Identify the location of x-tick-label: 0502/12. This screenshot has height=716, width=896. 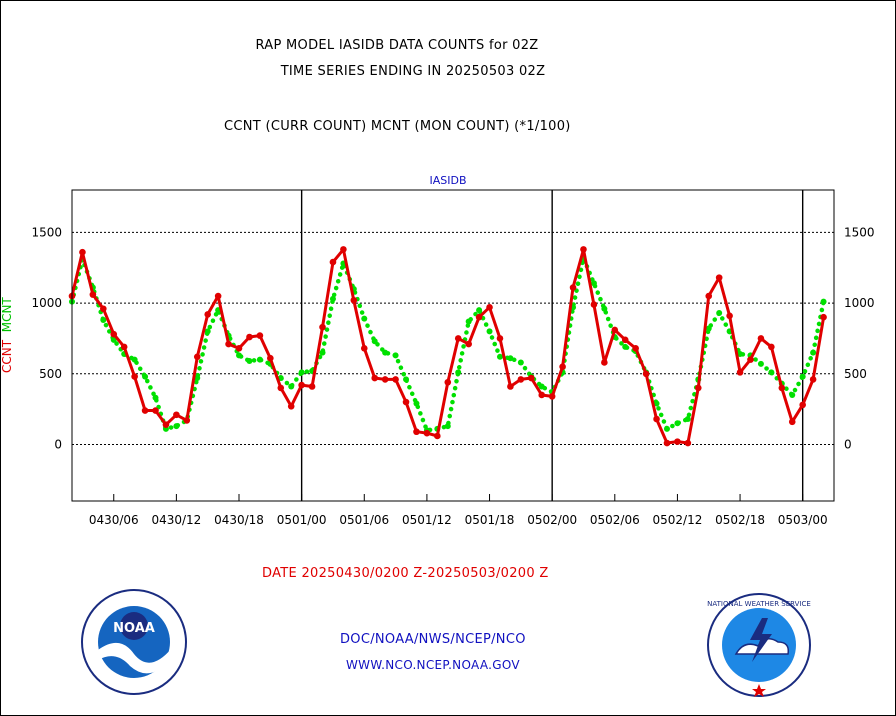
(677, 520).